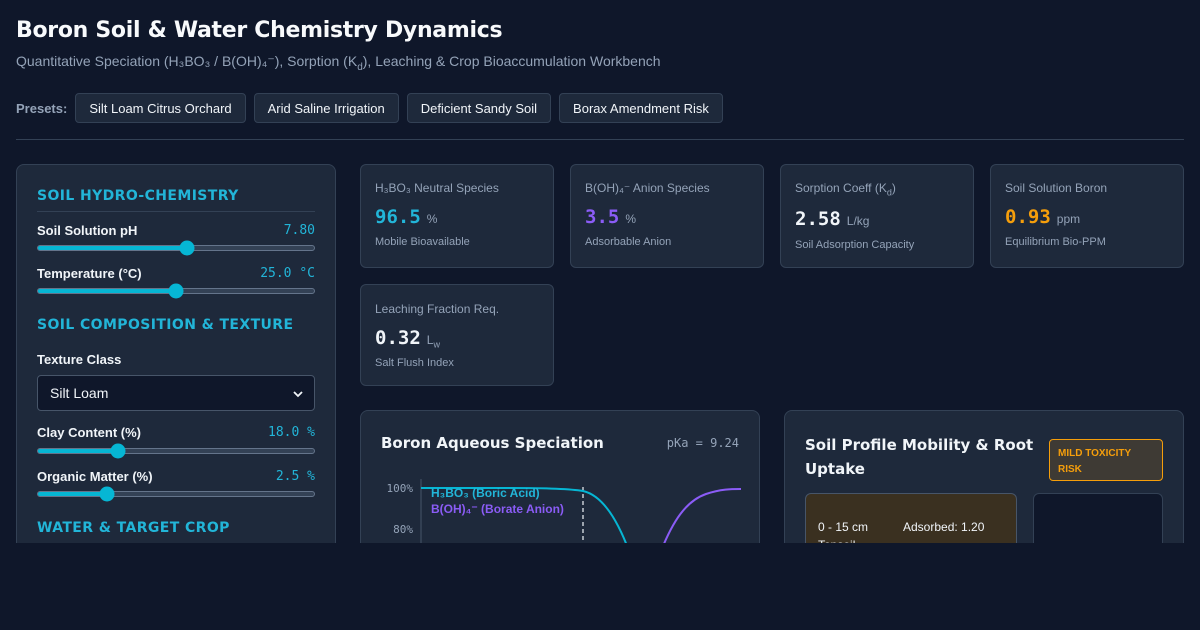 Image resolution: width=1200 pixels, height=630 pixels. I want to click on ph-value: 7.80, so click(299, 230).